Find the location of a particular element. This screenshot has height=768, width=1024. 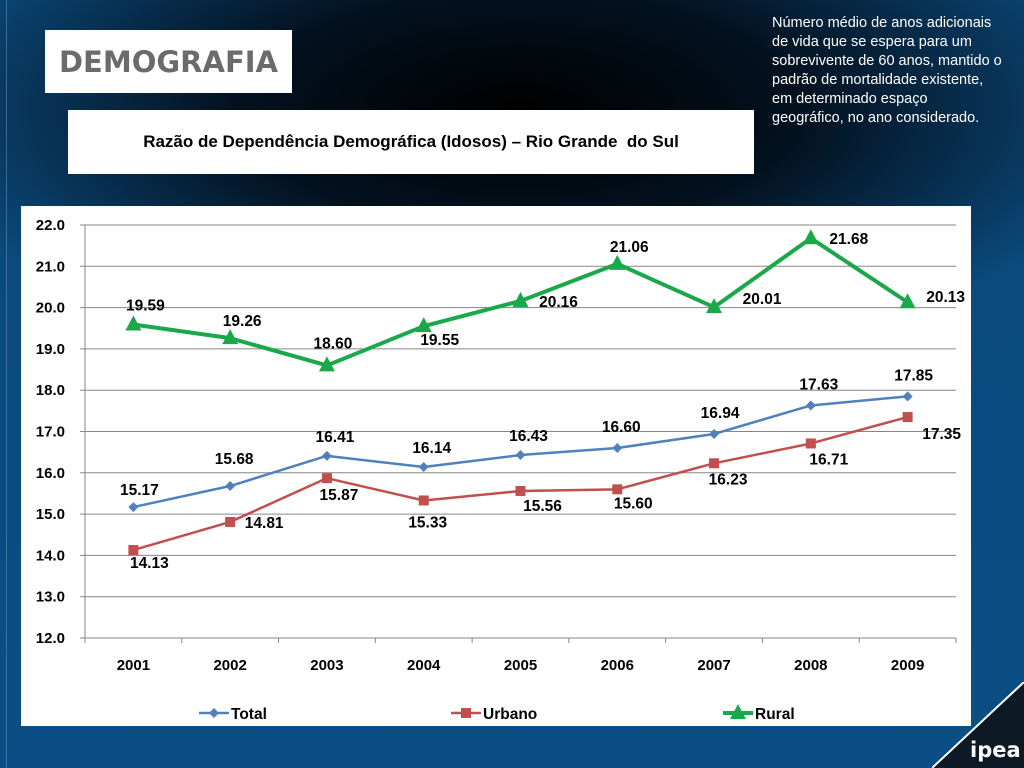

data-label-total: 17.63 is located at coordinates (818, 384).